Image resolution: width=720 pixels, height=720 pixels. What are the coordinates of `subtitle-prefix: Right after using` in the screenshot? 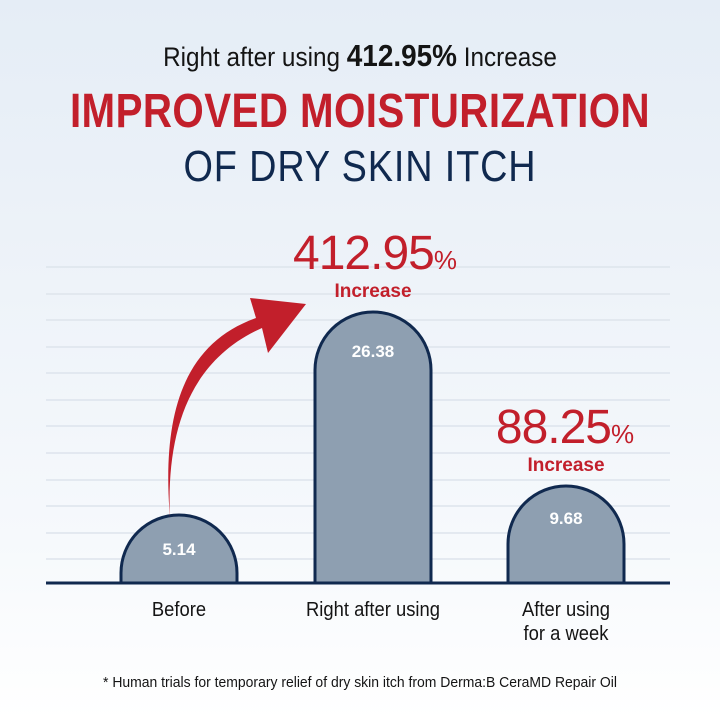 It's located at (252, 57).